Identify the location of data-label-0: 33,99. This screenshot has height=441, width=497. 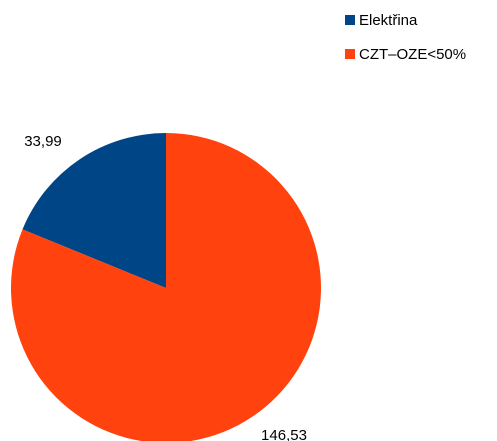
(43, 141).